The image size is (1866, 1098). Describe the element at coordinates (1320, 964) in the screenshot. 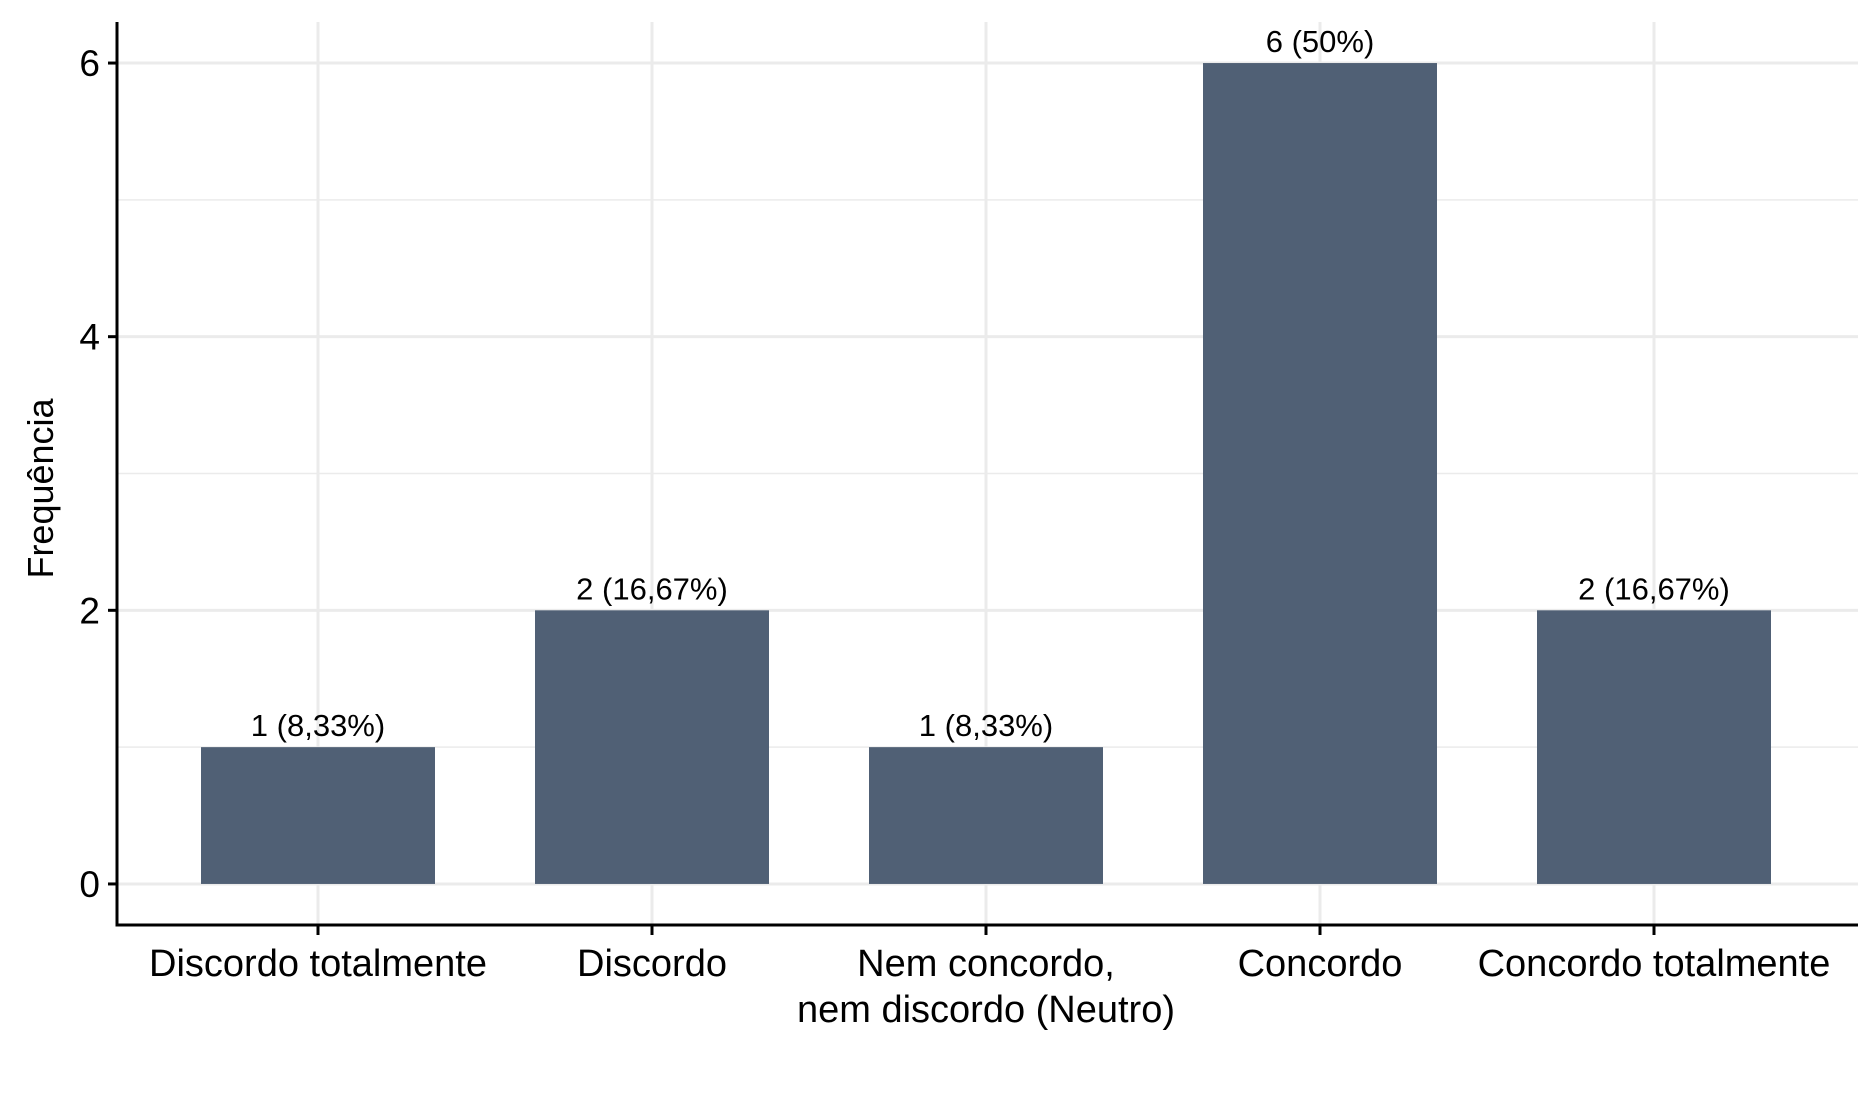

I see `x-tick-label: Concordo` at that location.